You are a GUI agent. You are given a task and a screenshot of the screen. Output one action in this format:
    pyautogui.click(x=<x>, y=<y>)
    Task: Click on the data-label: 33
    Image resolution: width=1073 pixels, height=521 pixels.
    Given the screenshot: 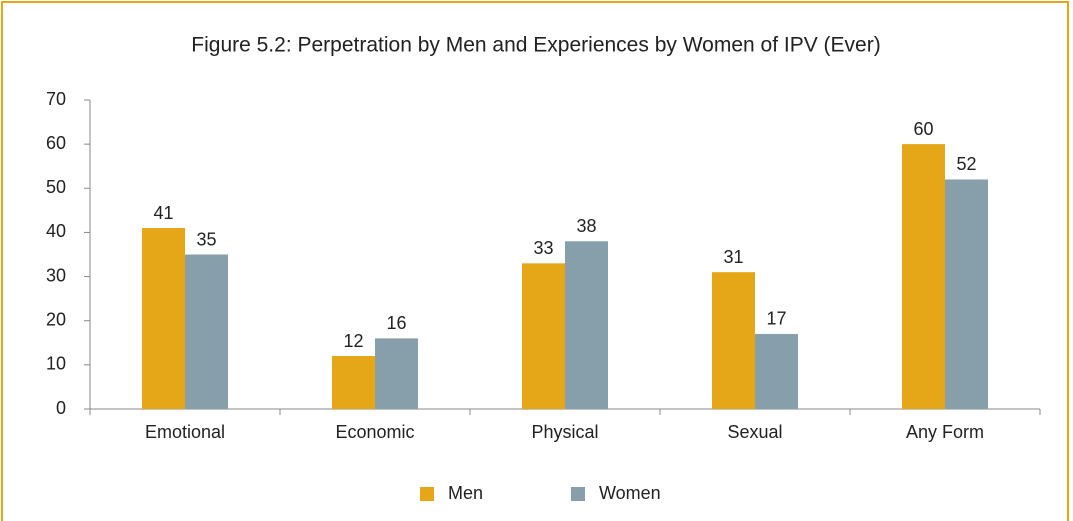 What is the action you would take?
    pyautogui.click(x=543, y=248)
    